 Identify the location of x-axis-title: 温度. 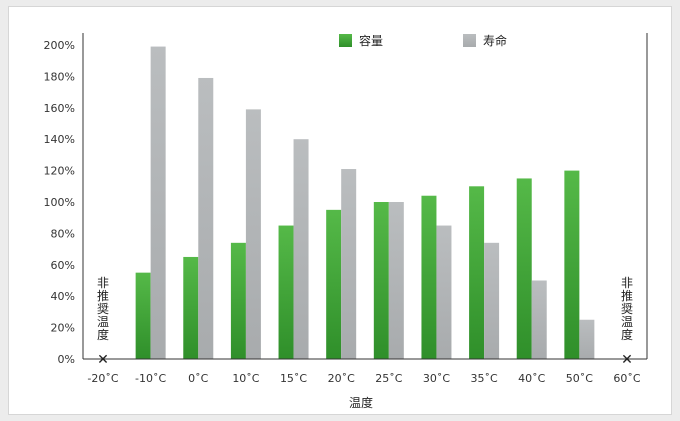
(361, 402).